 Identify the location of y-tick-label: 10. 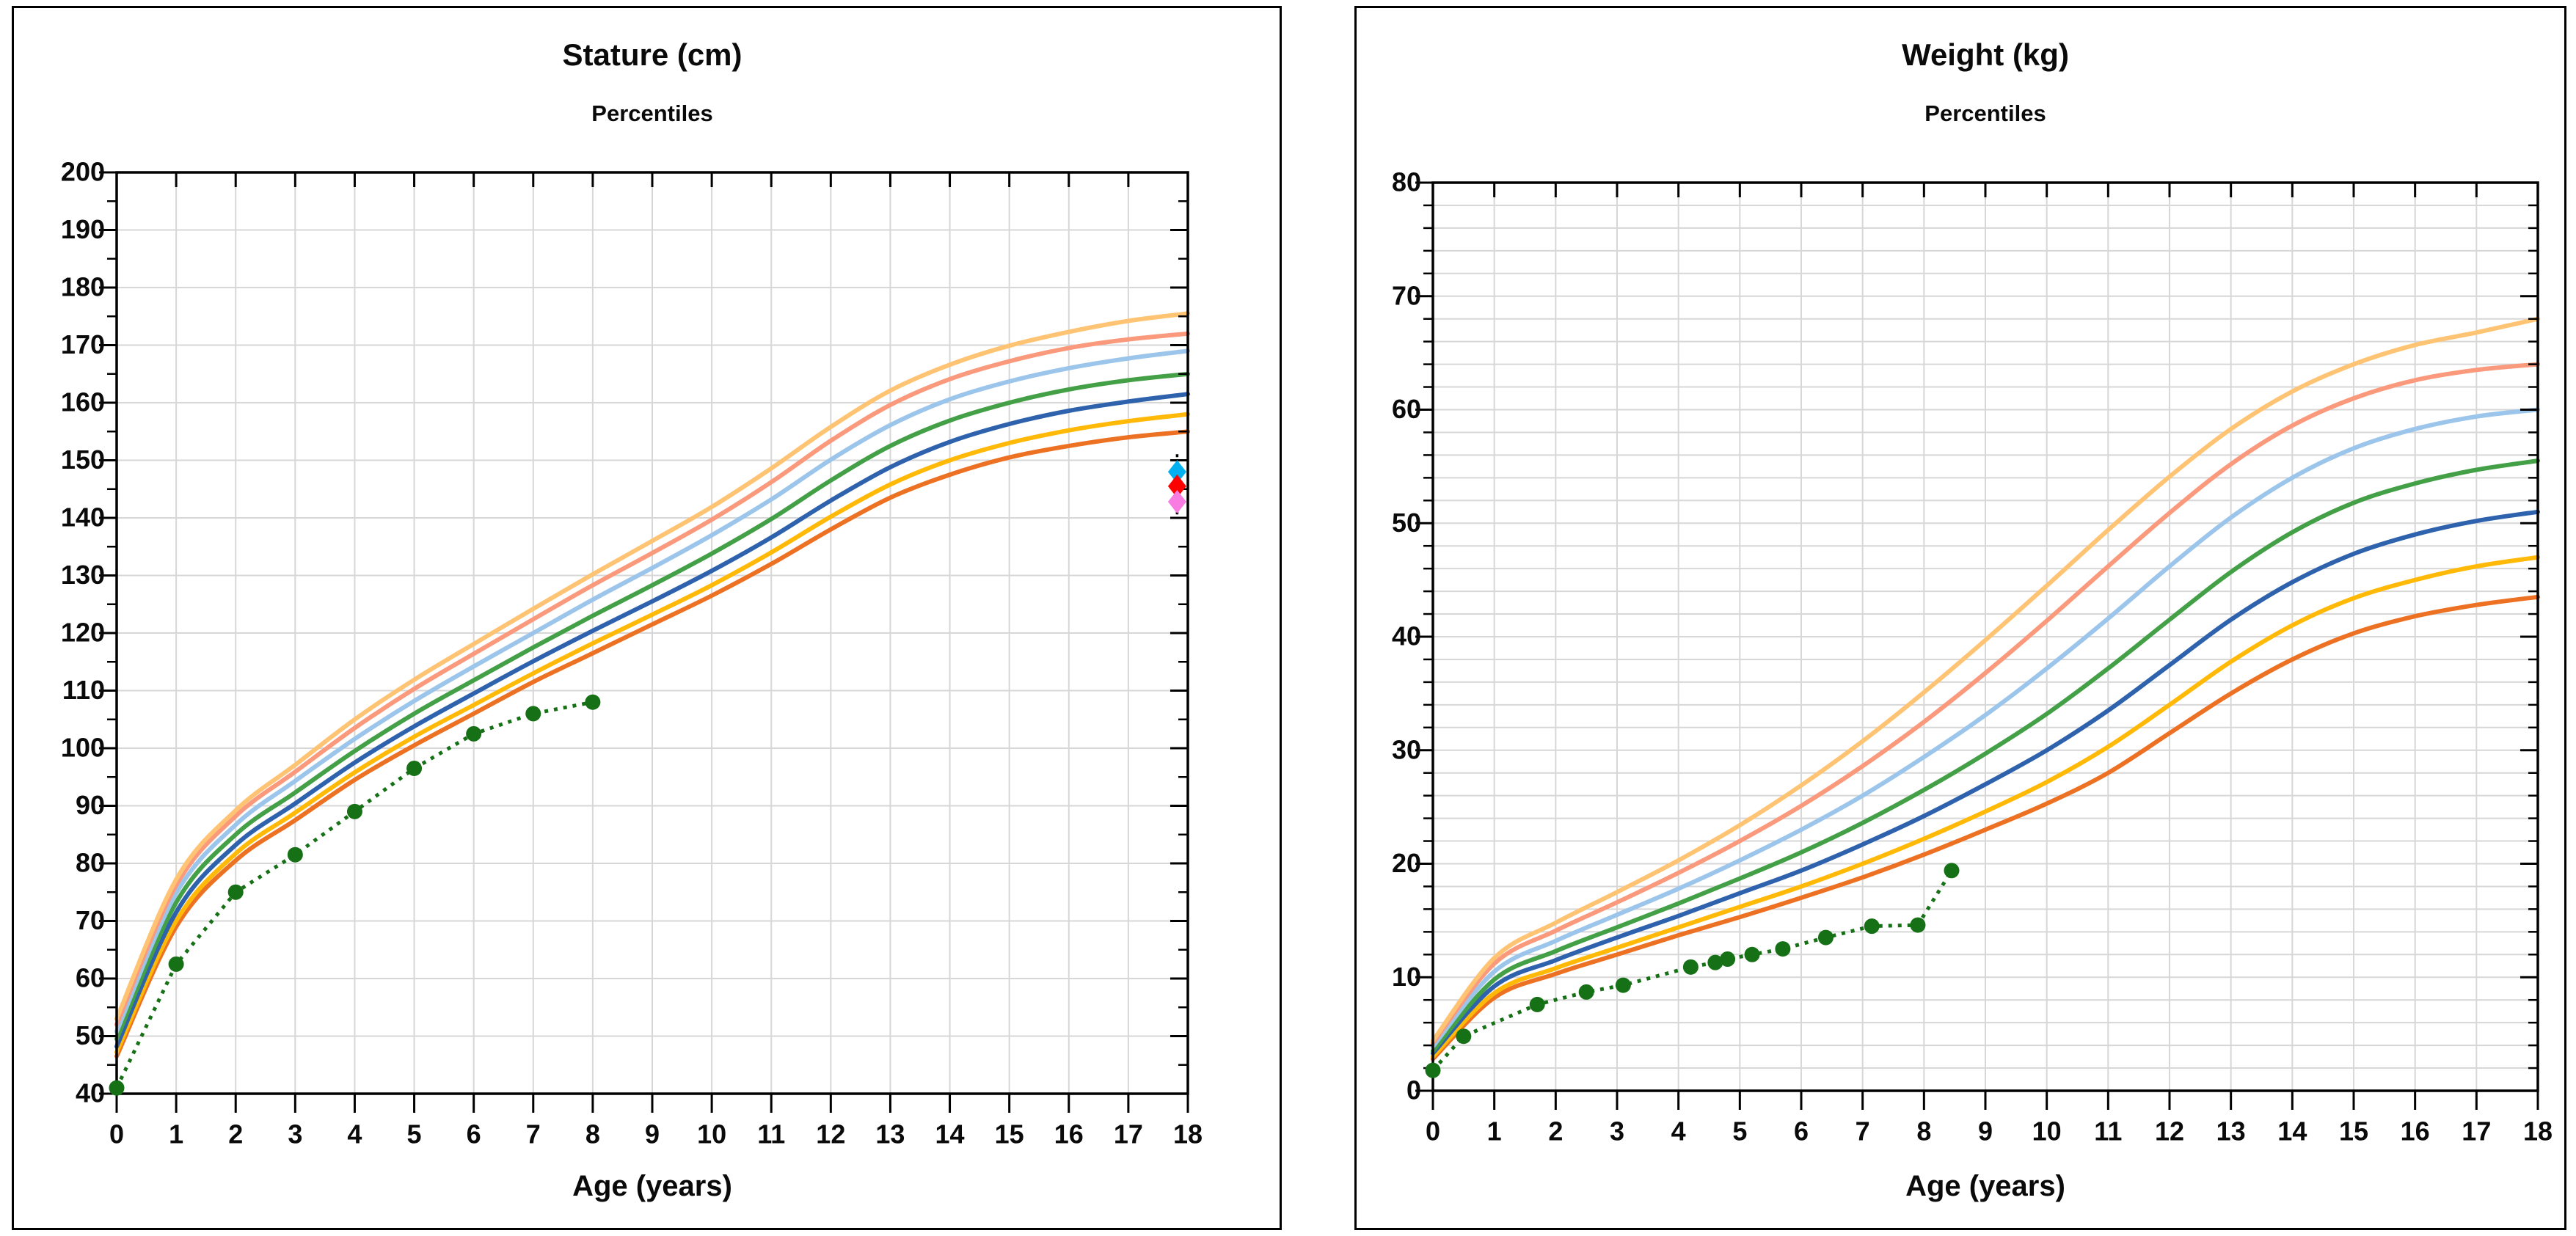
(1406, 977).